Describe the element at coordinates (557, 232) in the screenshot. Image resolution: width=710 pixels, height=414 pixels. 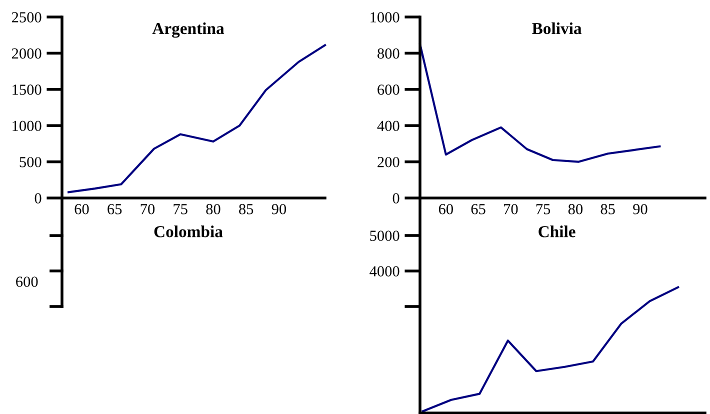
I see `text: Chile` at that location.